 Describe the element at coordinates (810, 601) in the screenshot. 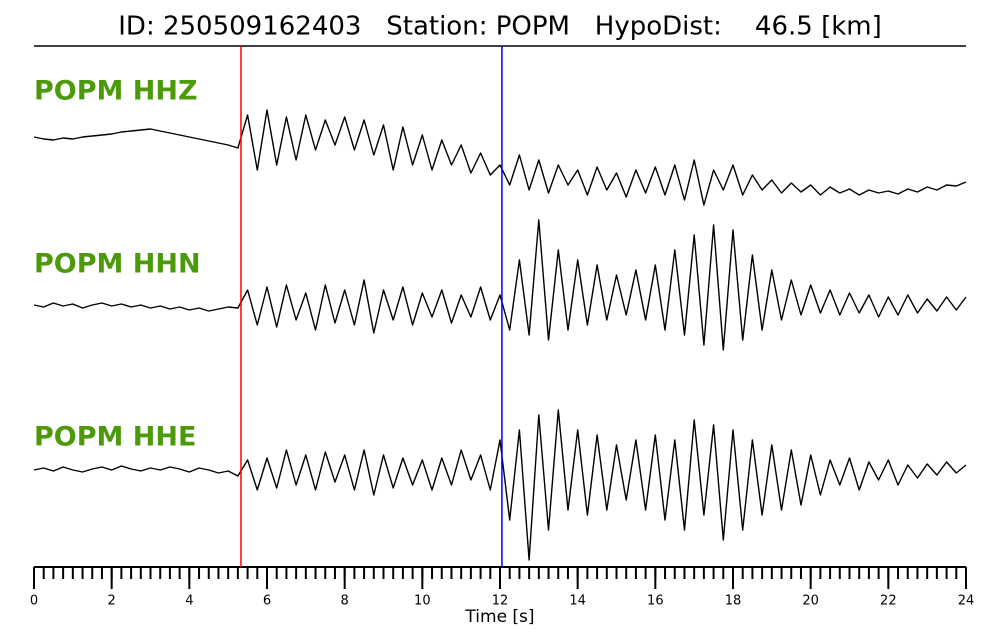

I see `x-tick-label: 20` at that location.